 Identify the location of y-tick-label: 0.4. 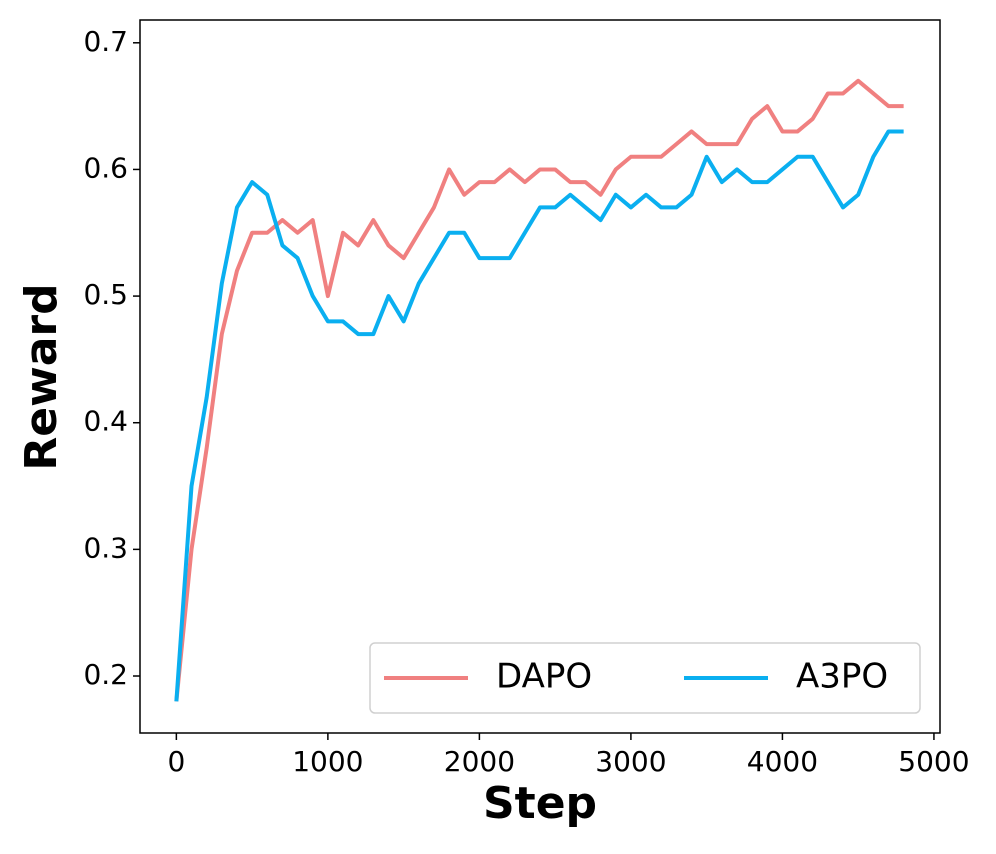
(105, 421).